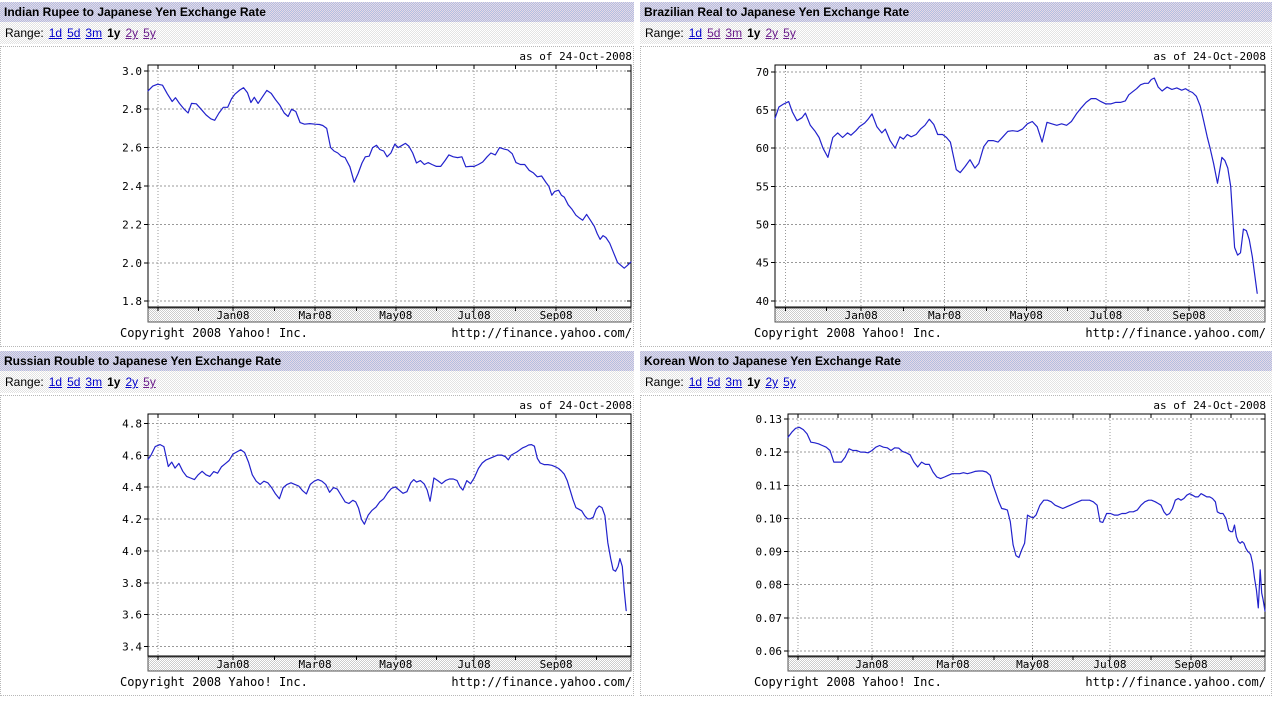  Describe the element at coordinates (132, 71) in the screenshot. I see `svg-text: 3.0` at that location.